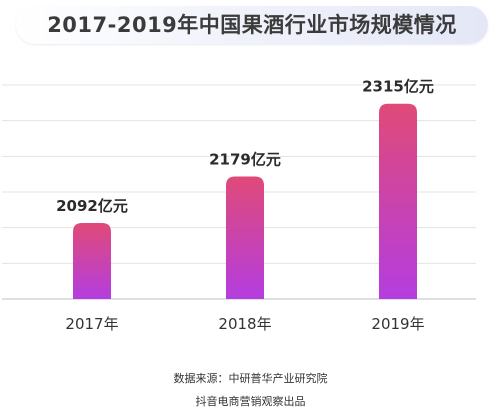 The height and width of the screenshot is (416, 501). Describe the element at coordinates (398, 201) in the screenshot. I see `bar-2019年` at that location.